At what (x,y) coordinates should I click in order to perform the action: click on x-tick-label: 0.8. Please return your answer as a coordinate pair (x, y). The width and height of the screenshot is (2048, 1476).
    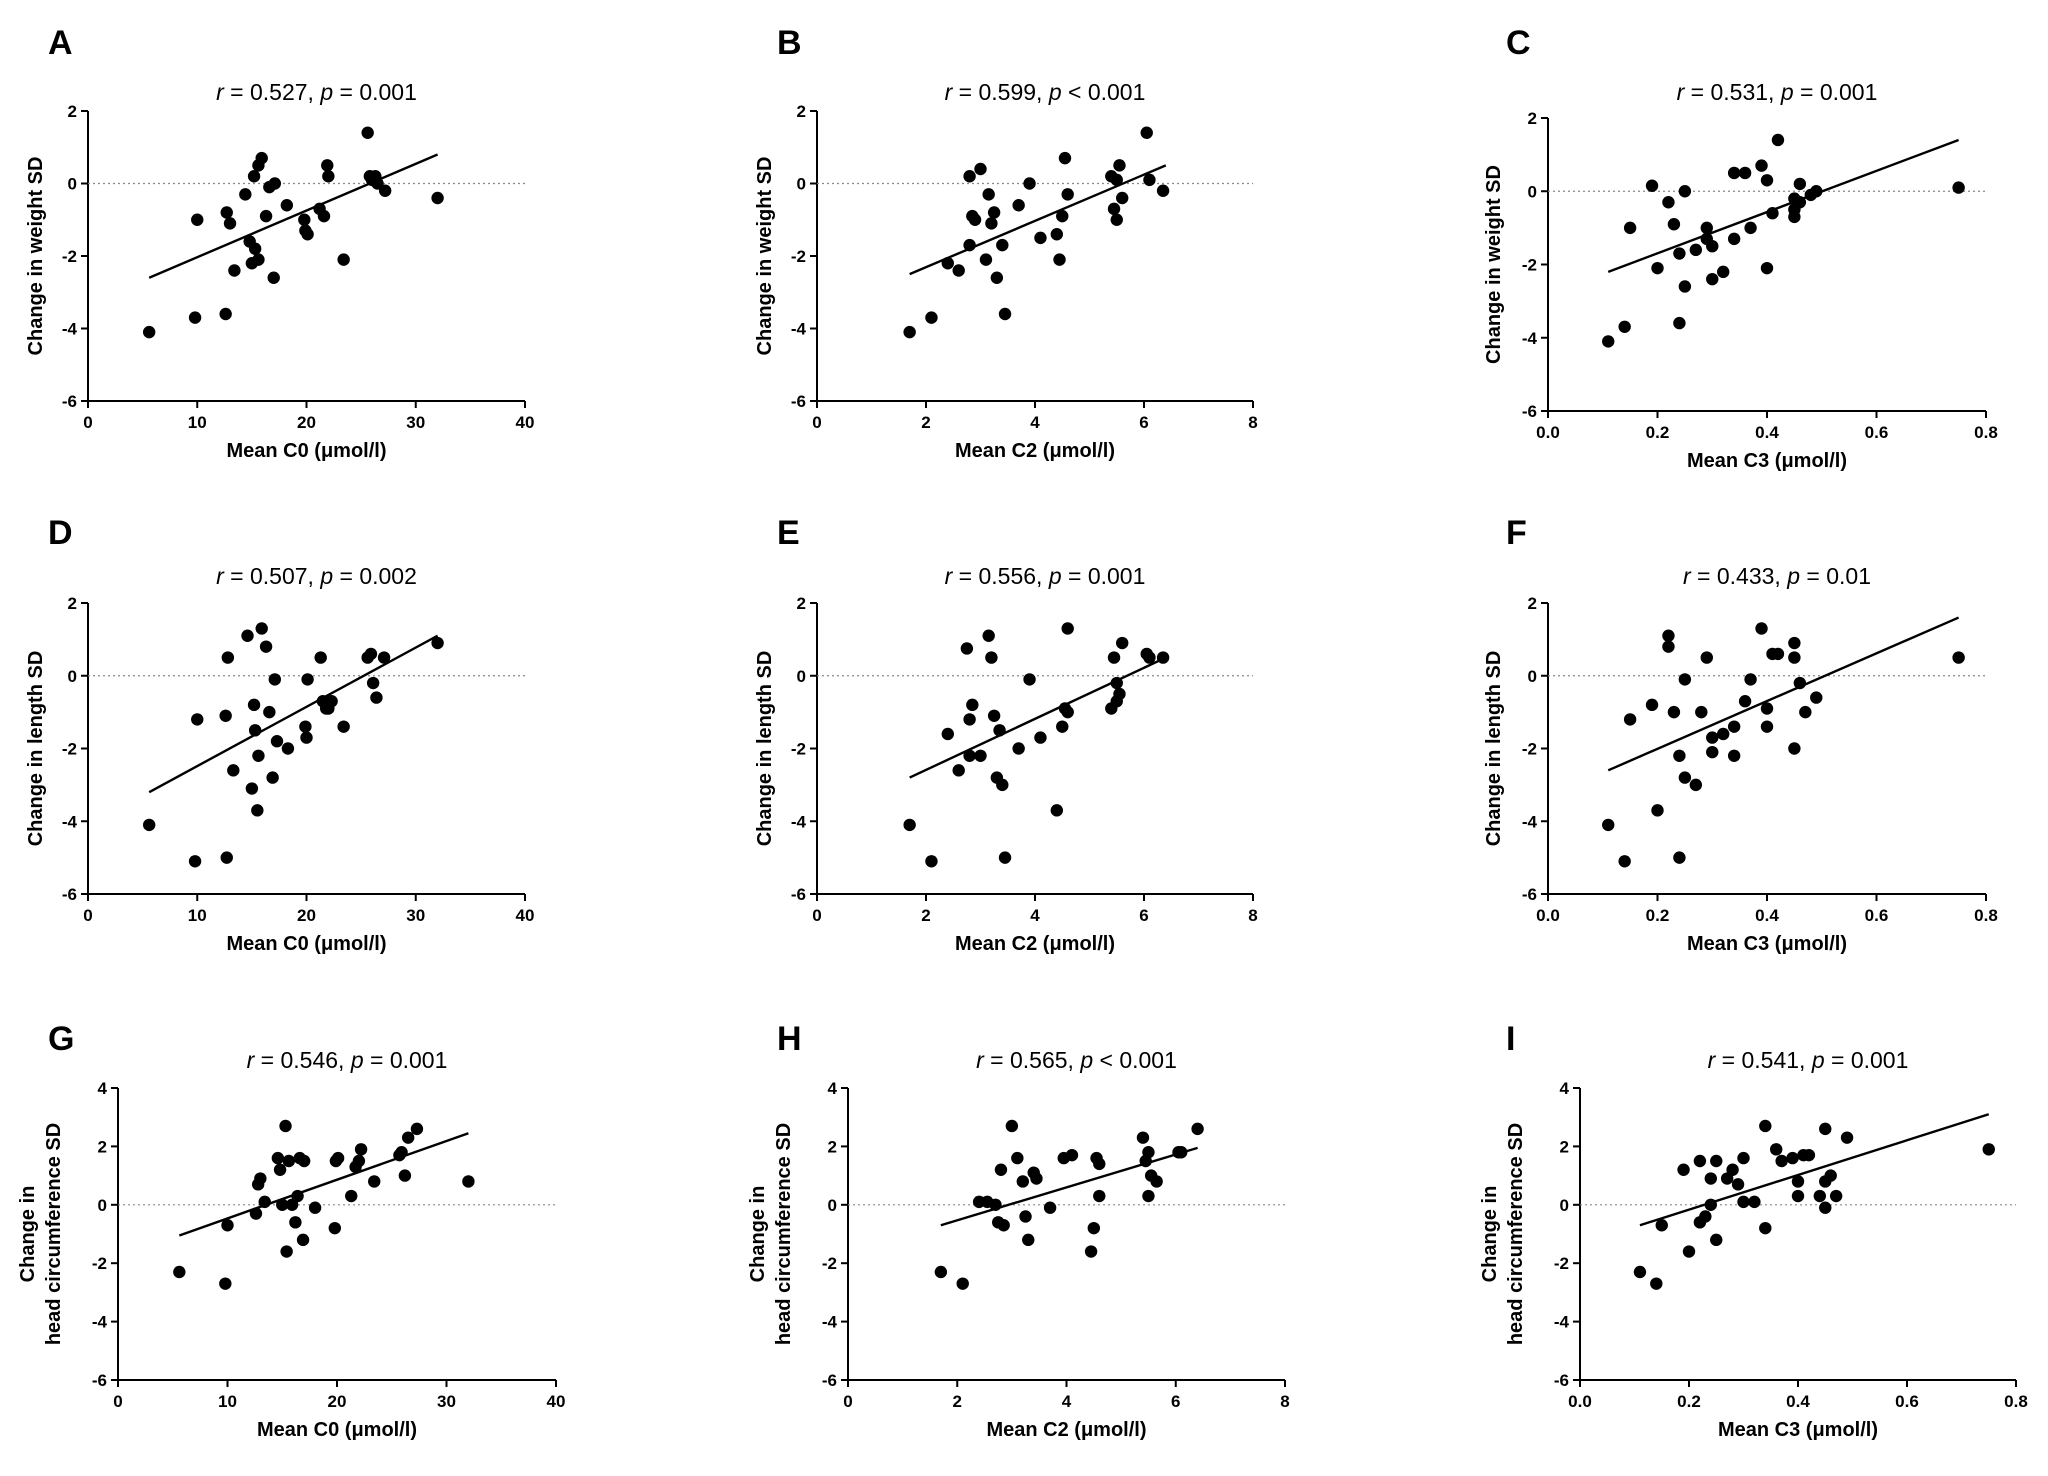
    Looking at the image, I should click on (2016, 1401).